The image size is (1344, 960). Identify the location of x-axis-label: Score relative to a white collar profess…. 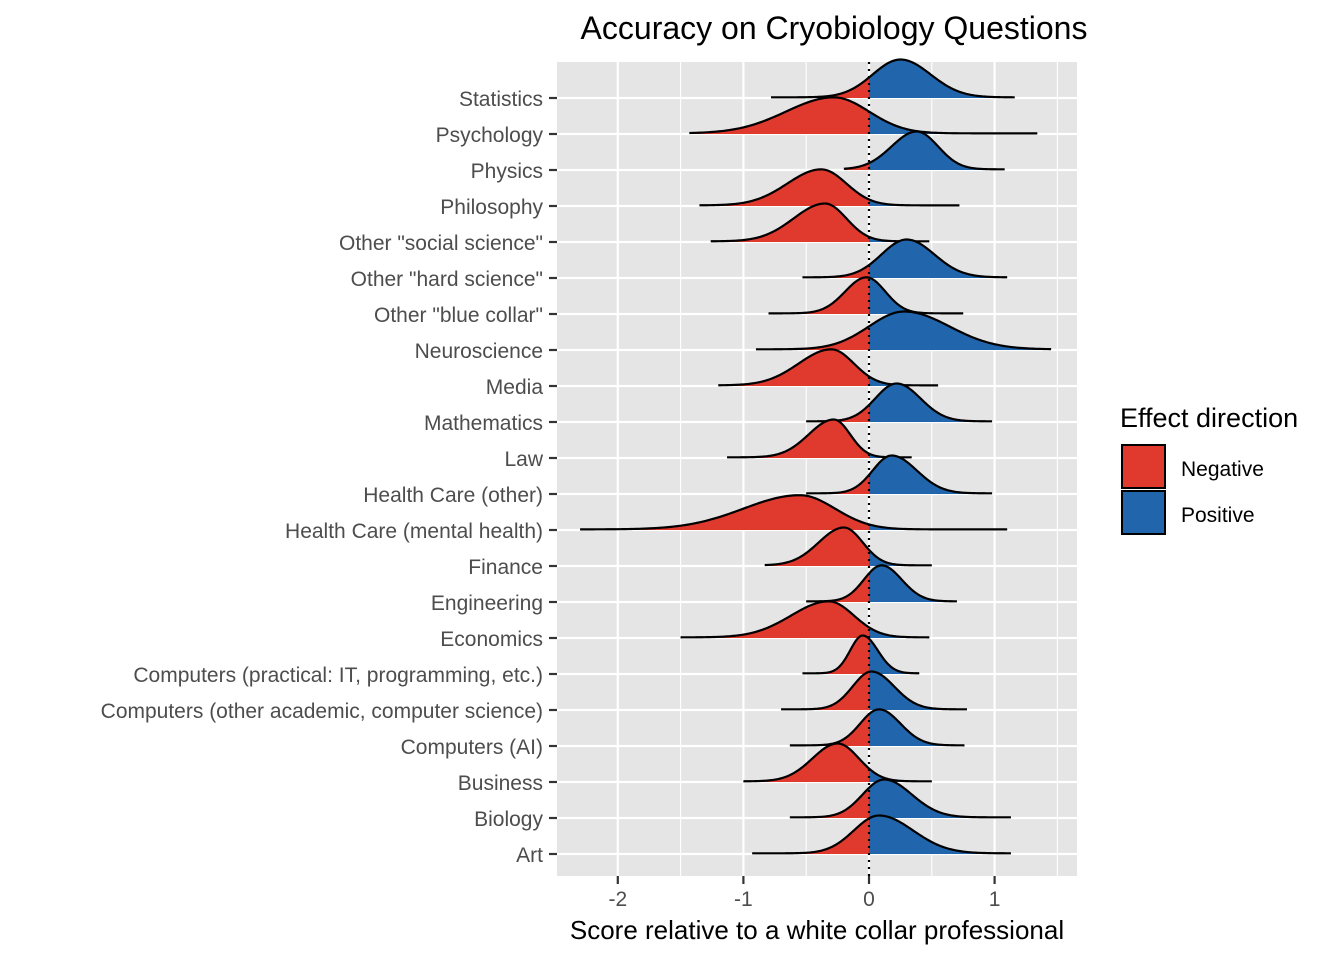
(817, 930).